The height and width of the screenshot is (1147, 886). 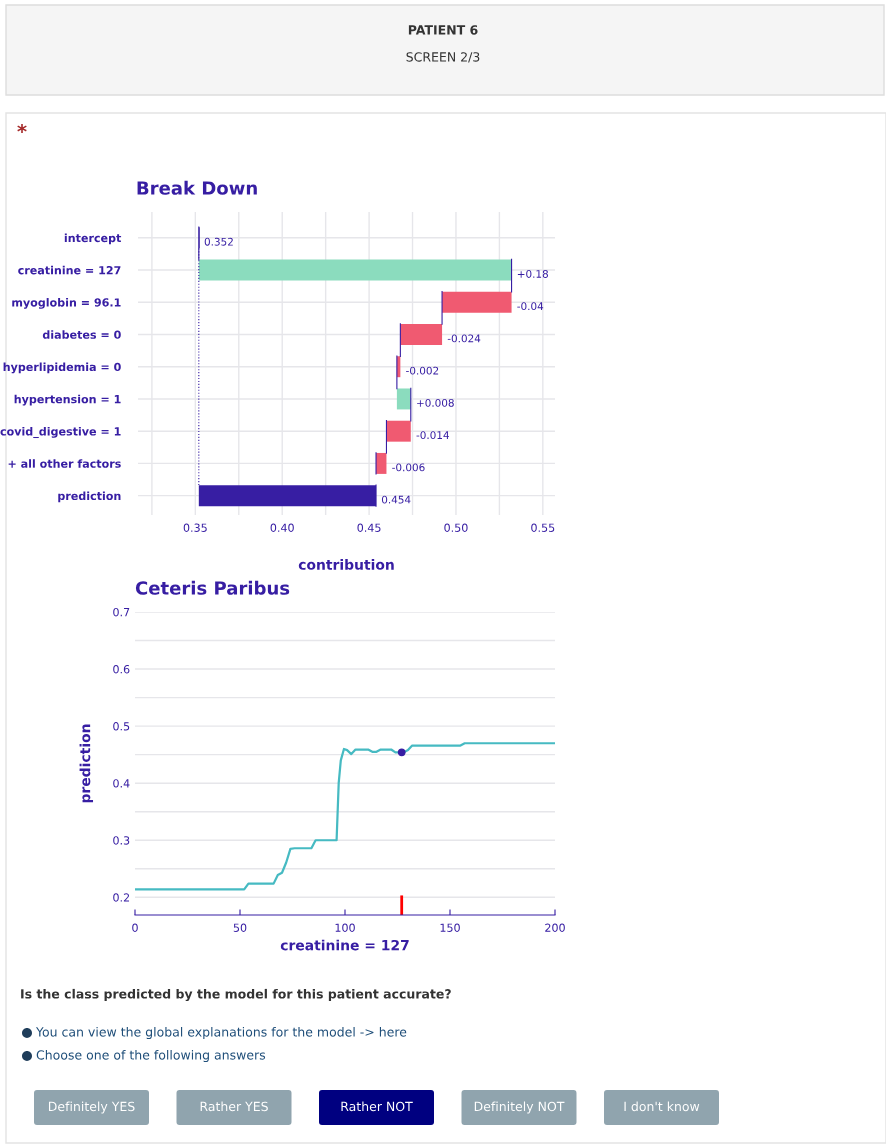 I want to click on data-label: +0.008, so click(x=435, y=402).